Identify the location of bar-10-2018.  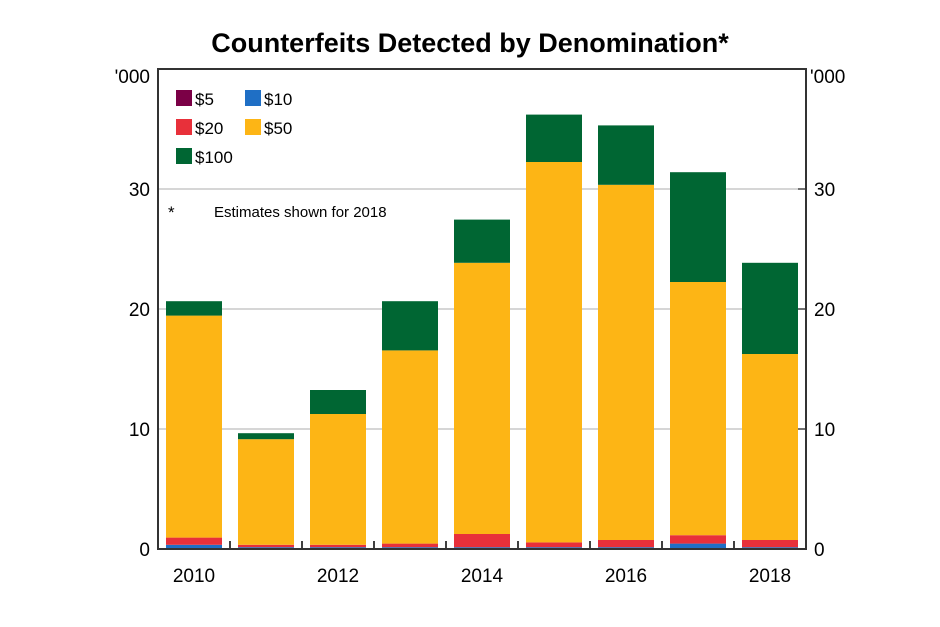
(770, 548).